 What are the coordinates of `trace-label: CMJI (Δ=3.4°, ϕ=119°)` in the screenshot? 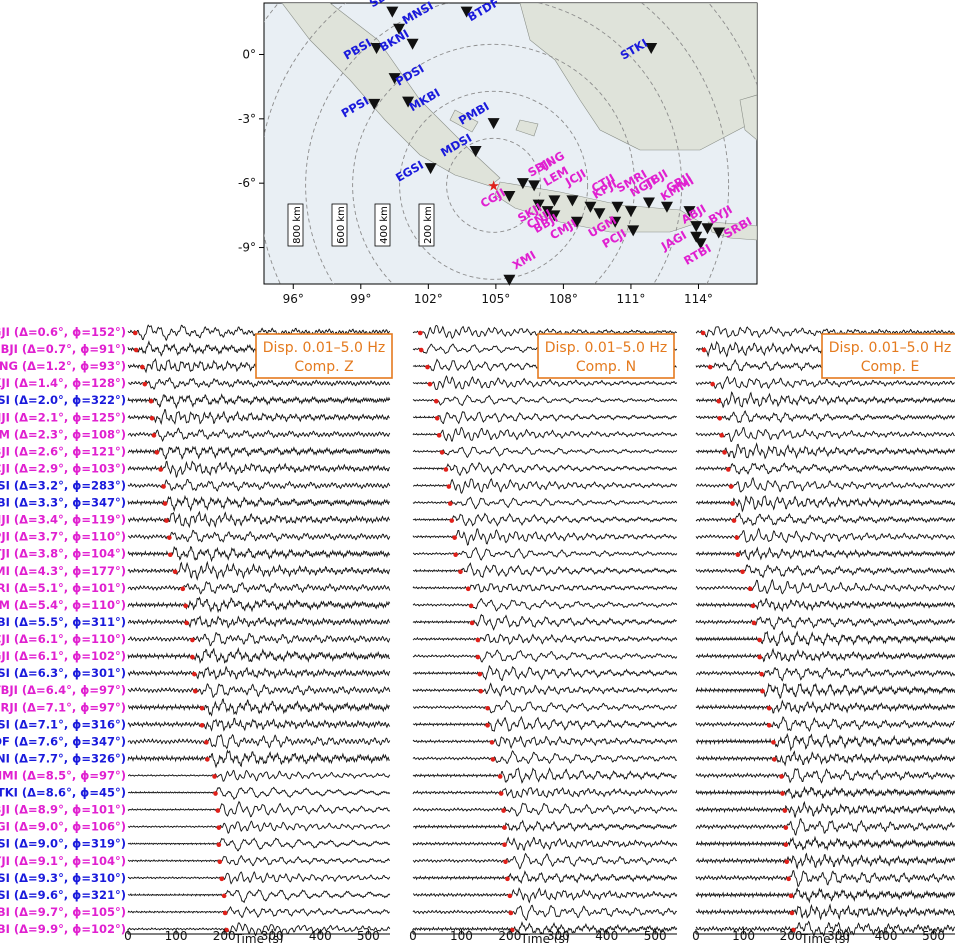 It's located at (63, 520).